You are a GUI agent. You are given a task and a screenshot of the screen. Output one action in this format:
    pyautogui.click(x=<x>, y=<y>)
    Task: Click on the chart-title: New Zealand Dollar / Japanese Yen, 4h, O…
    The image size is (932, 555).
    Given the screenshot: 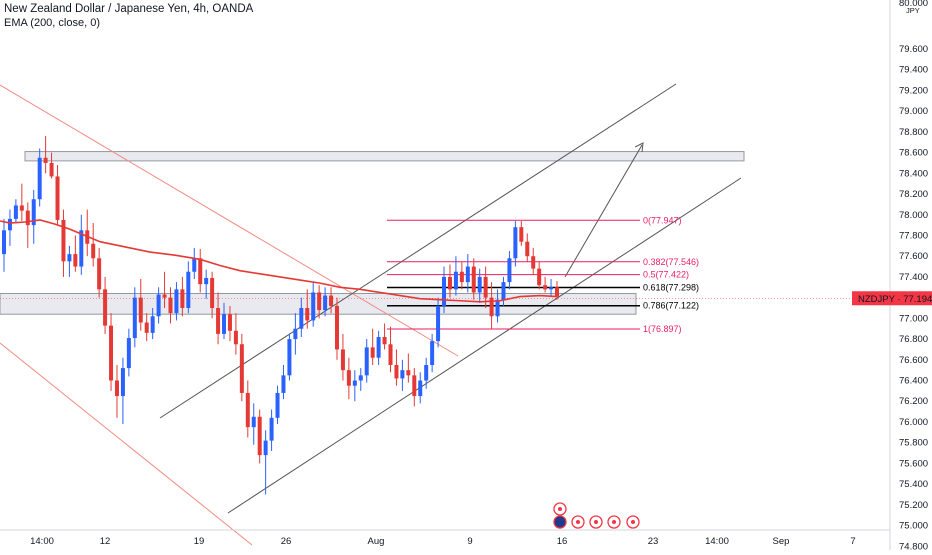 What is the action you would take?
    pyautogui.click(x=129, y=9)
    